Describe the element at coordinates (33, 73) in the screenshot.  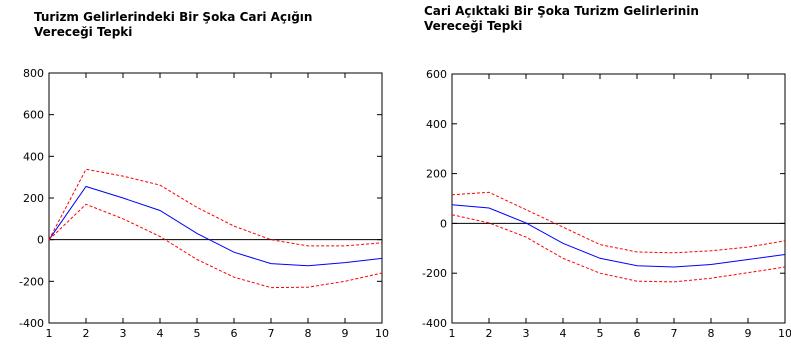
I see `y-tick-label: 800` at that location.